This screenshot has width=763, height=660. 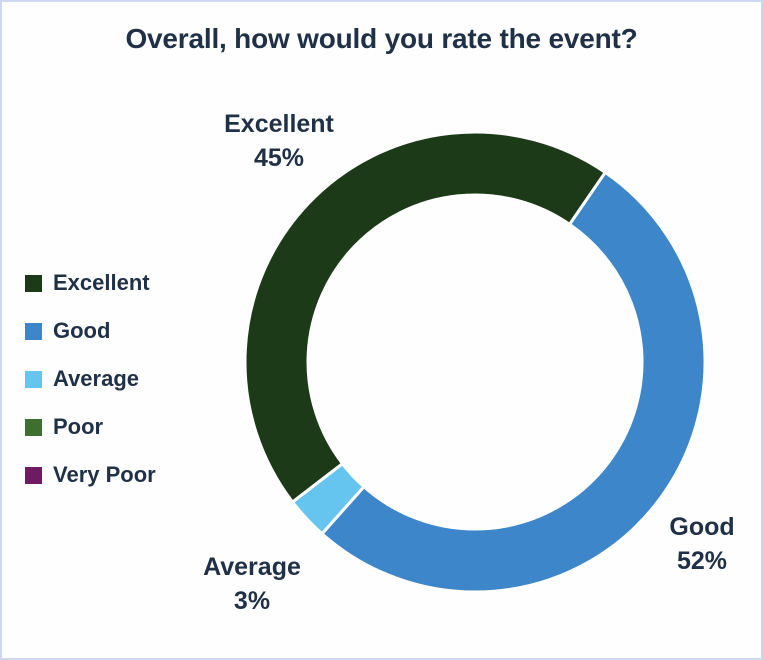 What do you see at coordinates (279, 124) in the screenshot?
I see `data-label-category: Excellent` at bounding box center [279, 124].